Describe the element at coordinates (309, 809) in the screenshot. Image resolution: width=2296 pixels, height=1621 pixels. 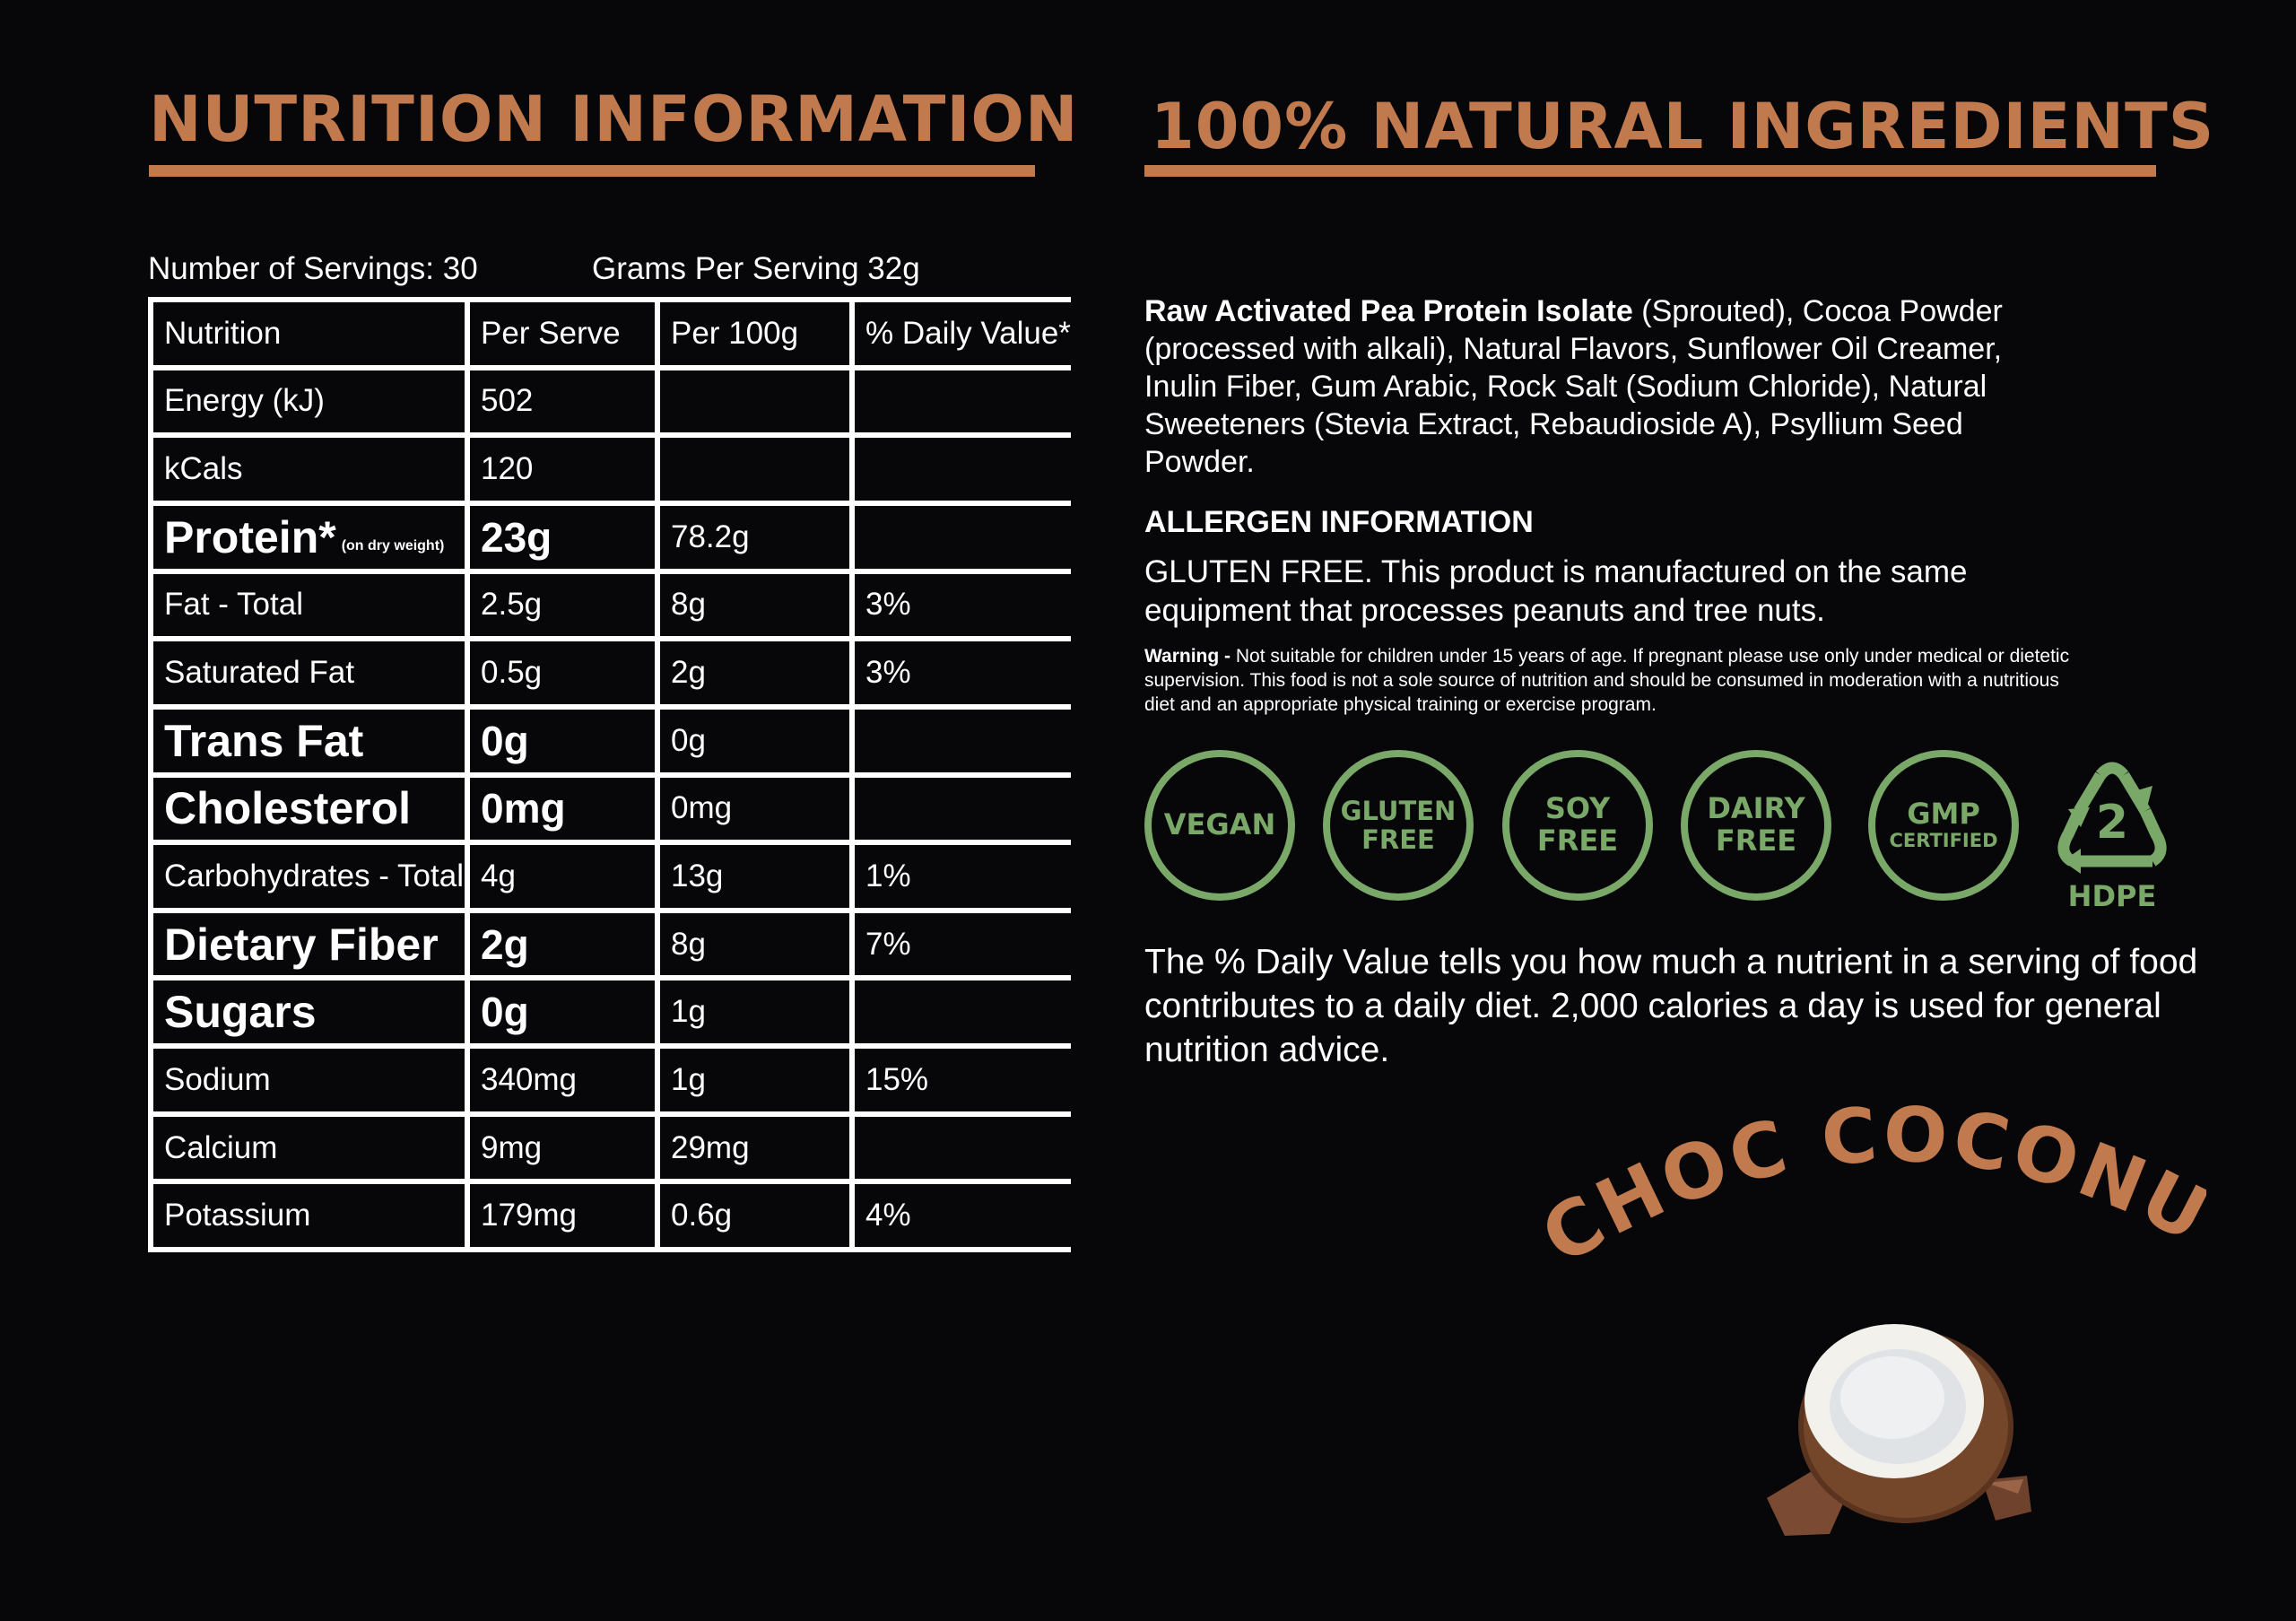
I see `row-6-nutrient: Cholesterol` at that location.